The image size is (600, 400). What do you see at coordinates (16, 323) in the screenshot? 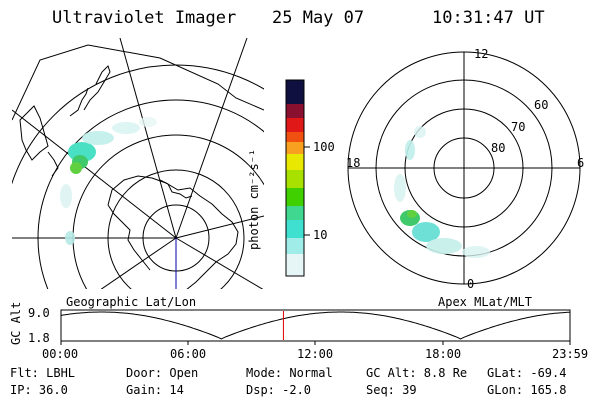
I see `timeline-ylabel: GC Alt` at bounding box center [16, 323].